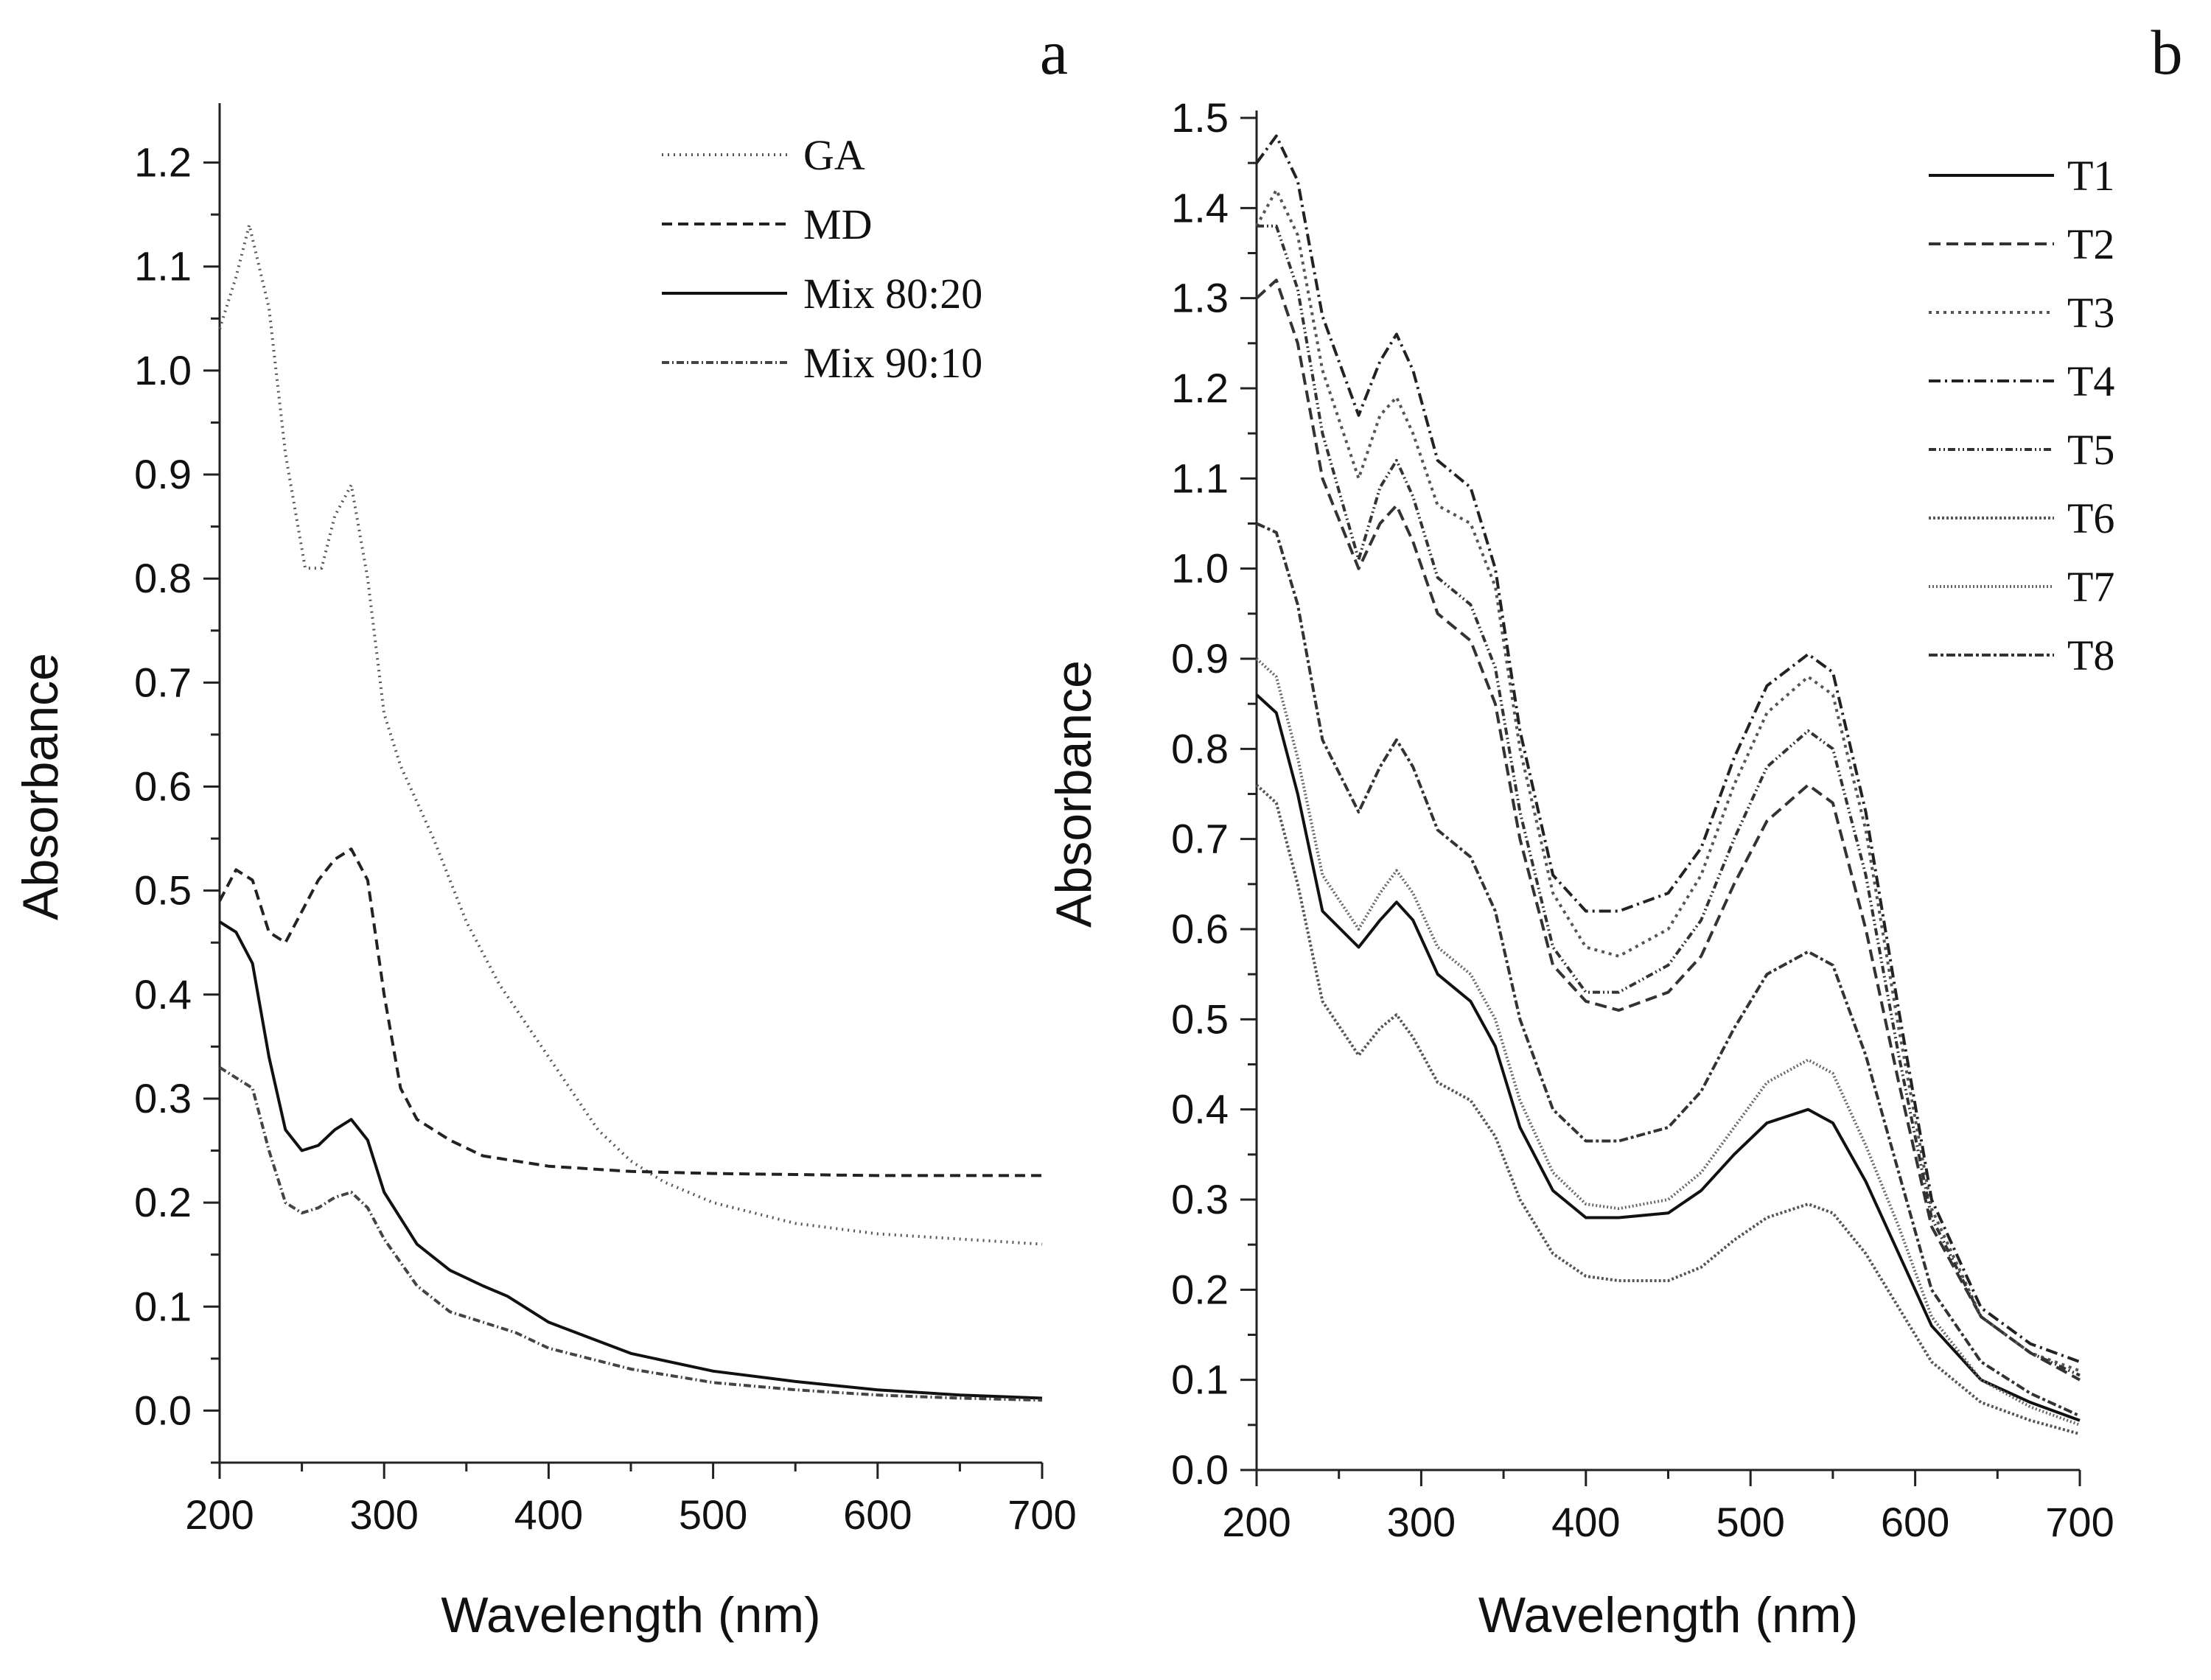 The image size is (2211, 1680). I want to click on legend-label: T3, so click(2090, 313).